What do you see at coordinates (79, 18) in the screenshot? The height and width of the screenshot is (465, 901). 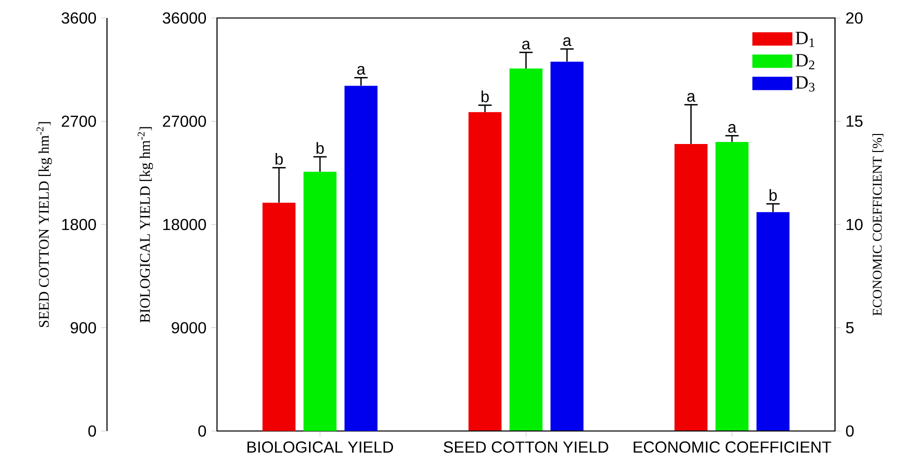 I see `y3-tick-label: 3600` at bounding box center [79, 18].